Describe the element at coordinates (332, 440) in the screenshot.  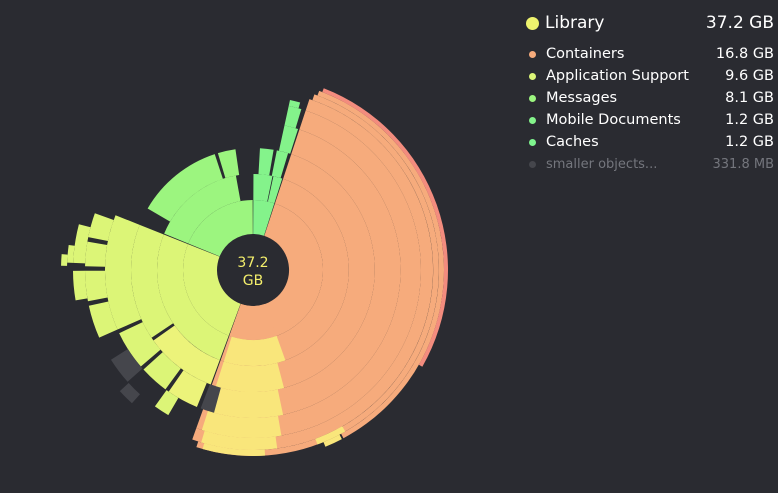
I see `containers-outer-b` at that location.